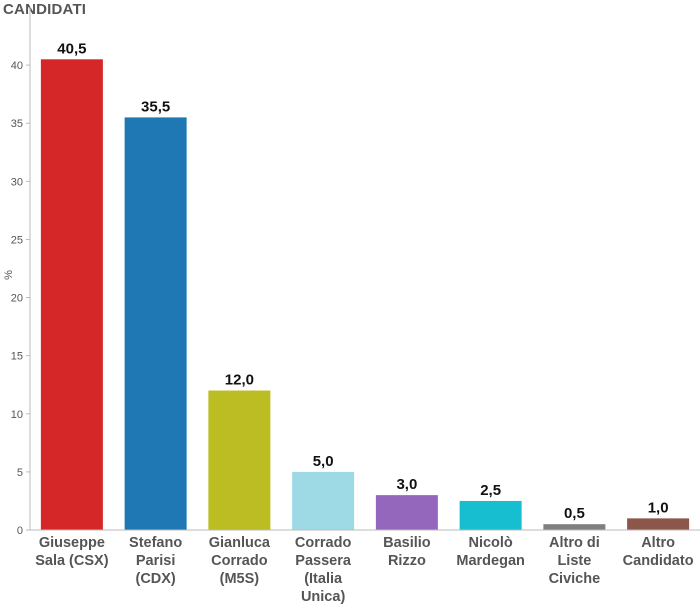  What do you see at coordinates (323, 461) in the screenshot?
I see `bar-value-label: 5,0` at bounding box center [323, 461].